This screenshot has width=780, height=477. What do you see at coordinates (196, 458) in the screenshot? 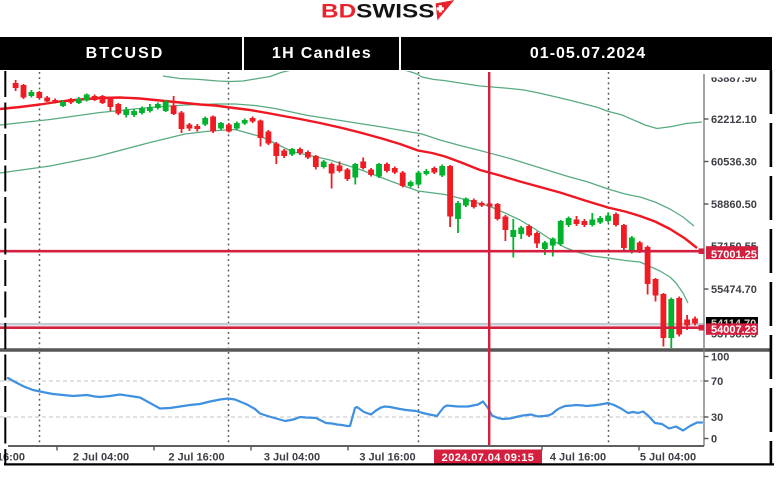
I see `svg-text: 2 Jul 16:00` at bounding box center [196, 458].